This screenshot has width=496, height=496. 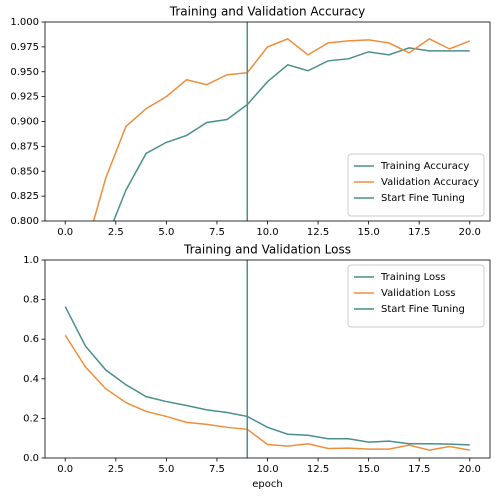 I want to click on y-tick-label: 0.6, so click(x=31, y=339).